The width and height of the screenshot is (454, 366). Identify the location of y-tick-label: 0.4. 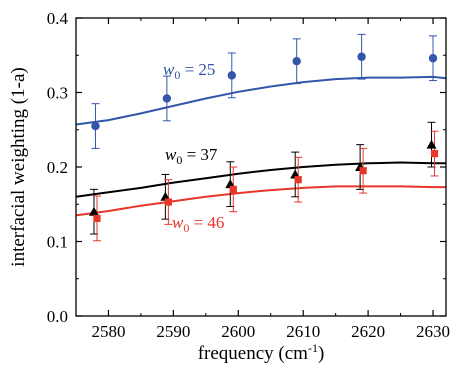
(58, 18).